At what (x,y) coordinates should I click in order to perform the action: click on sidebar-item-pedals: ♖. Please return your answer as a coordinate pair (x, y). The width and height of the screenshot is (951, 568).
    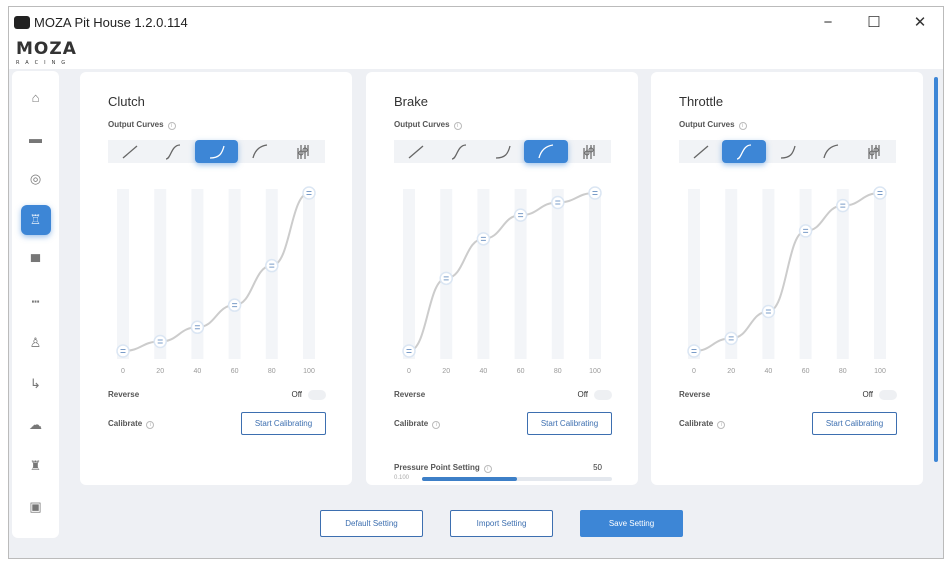
    Looking at the image, I should click on (35, 220).